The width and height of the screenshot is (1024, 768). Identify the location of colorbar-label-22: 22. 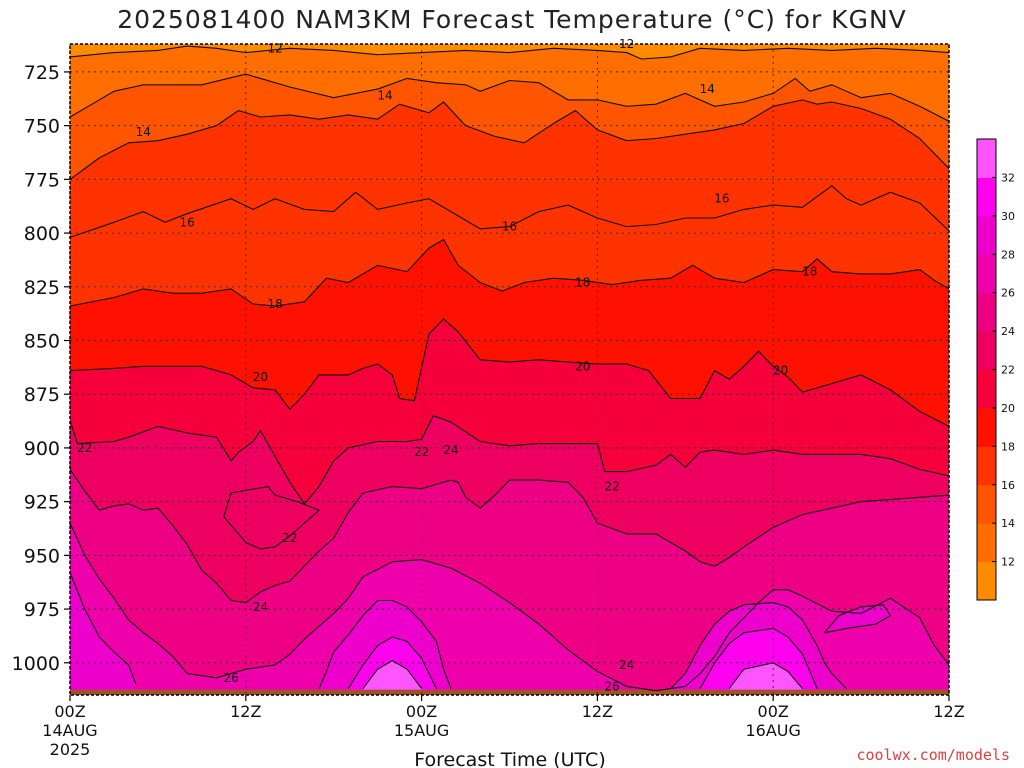
(1008, 370).